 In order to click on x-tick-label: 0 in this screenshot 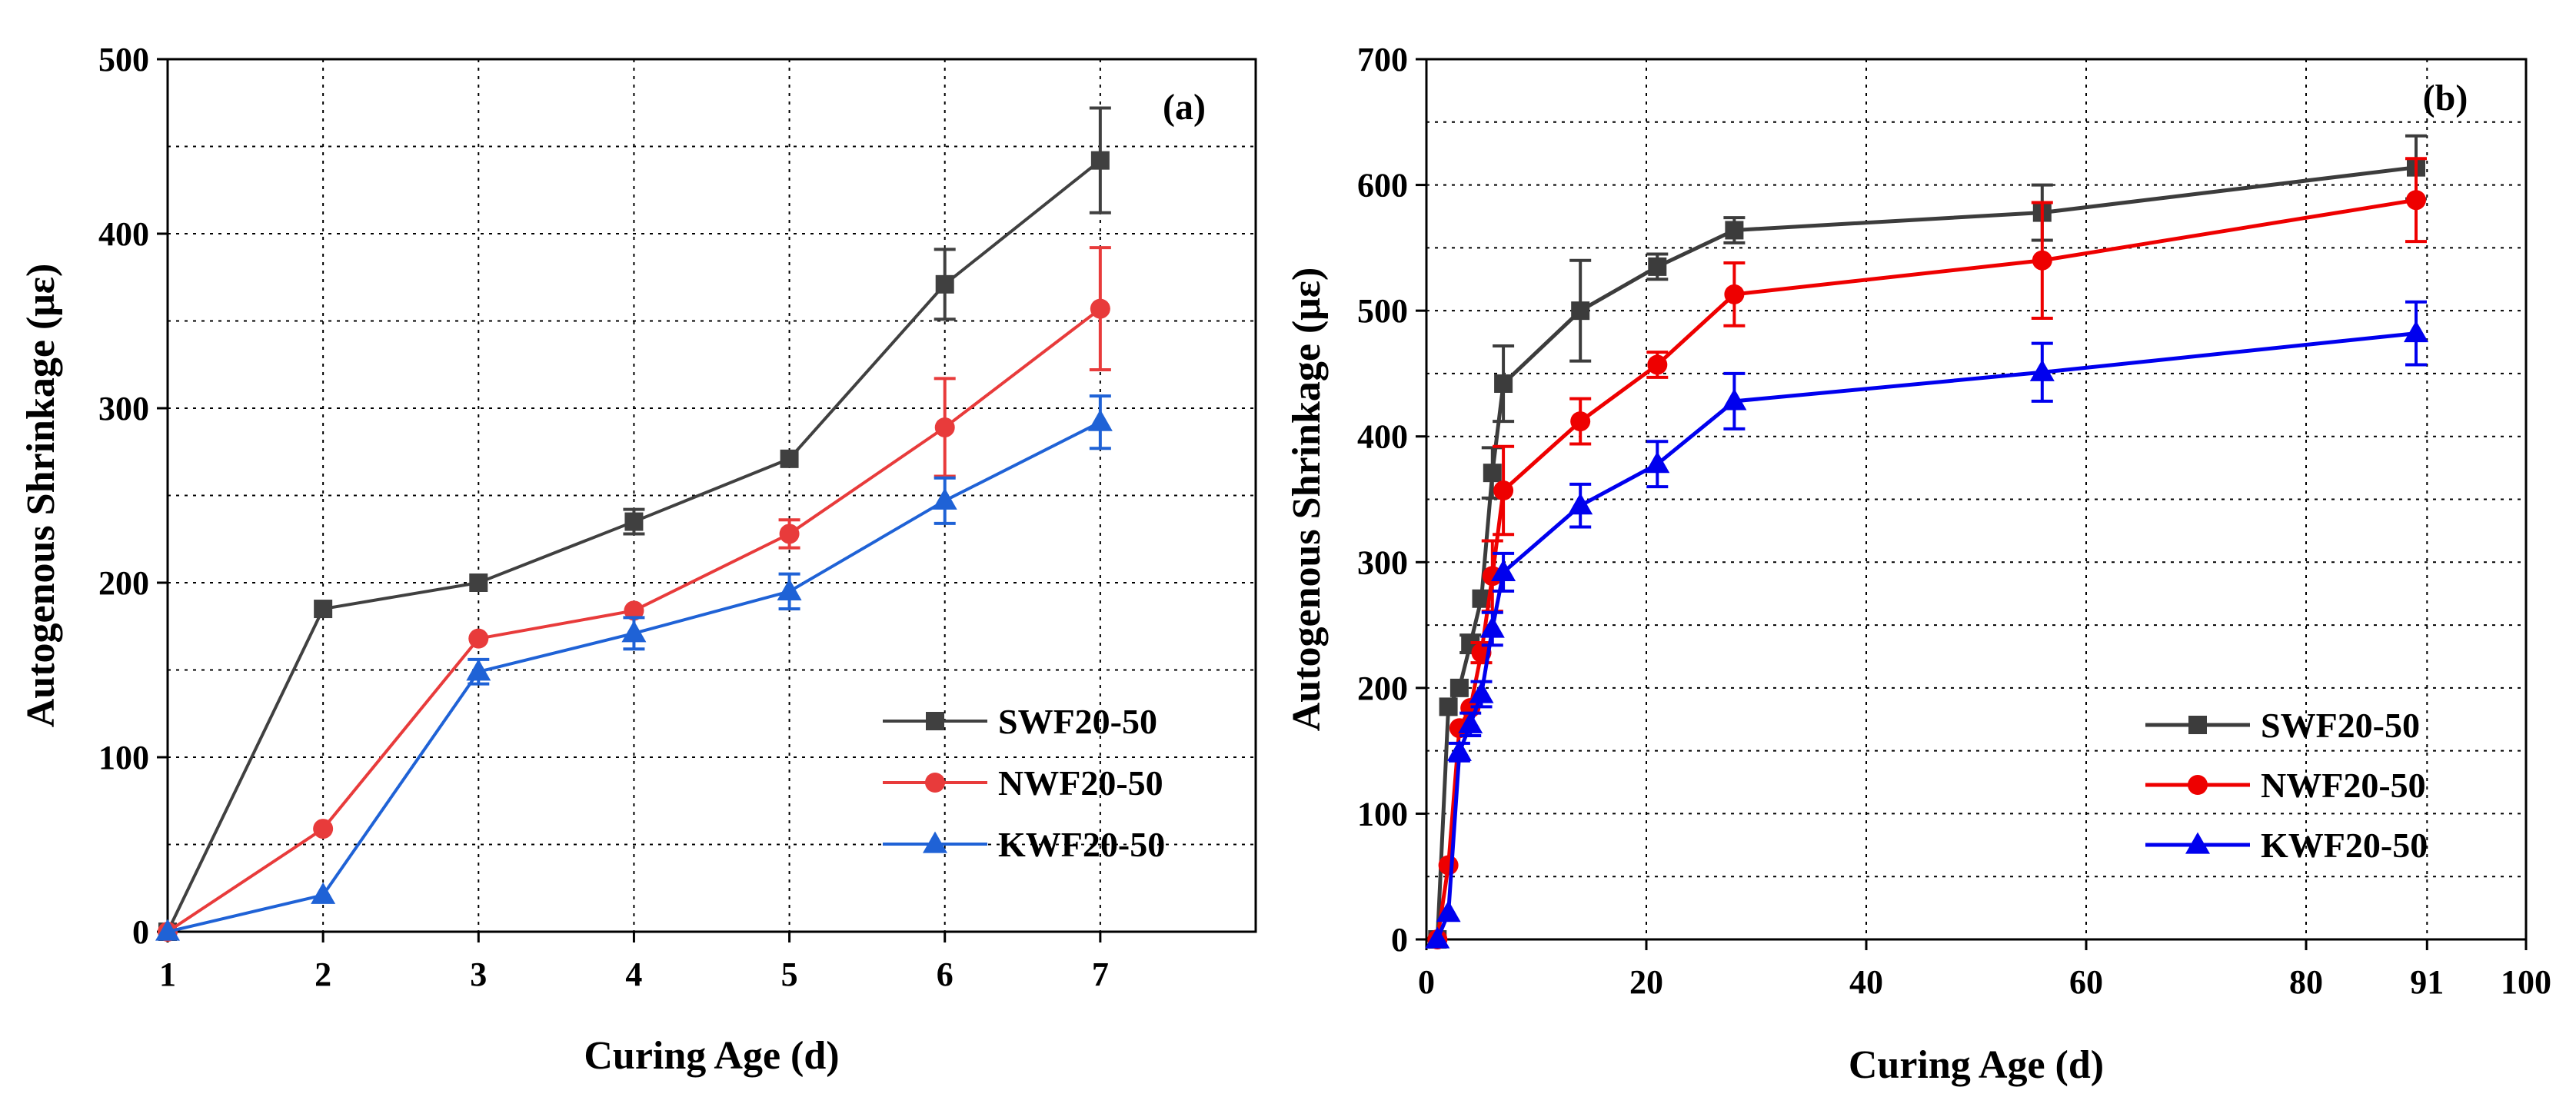, I will do `click(1426, 982)`.